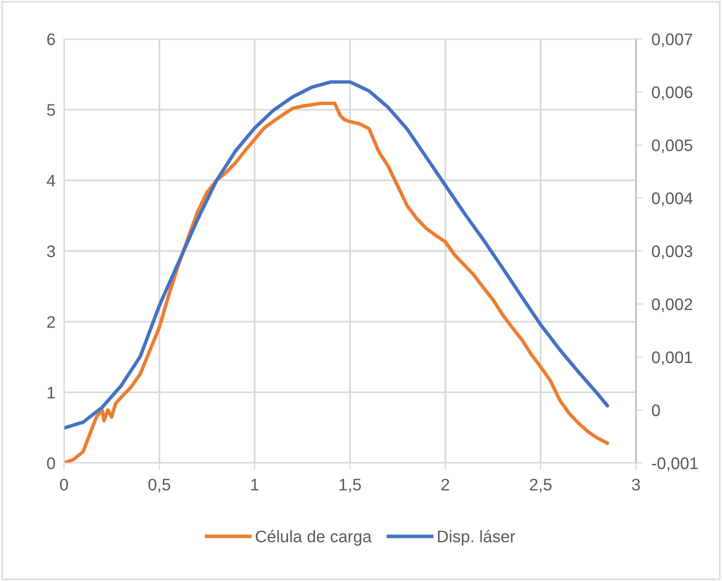  Describe the element at coordinates (636, 484) in the screenshot. I see `x-tick-label: 3` at that location.